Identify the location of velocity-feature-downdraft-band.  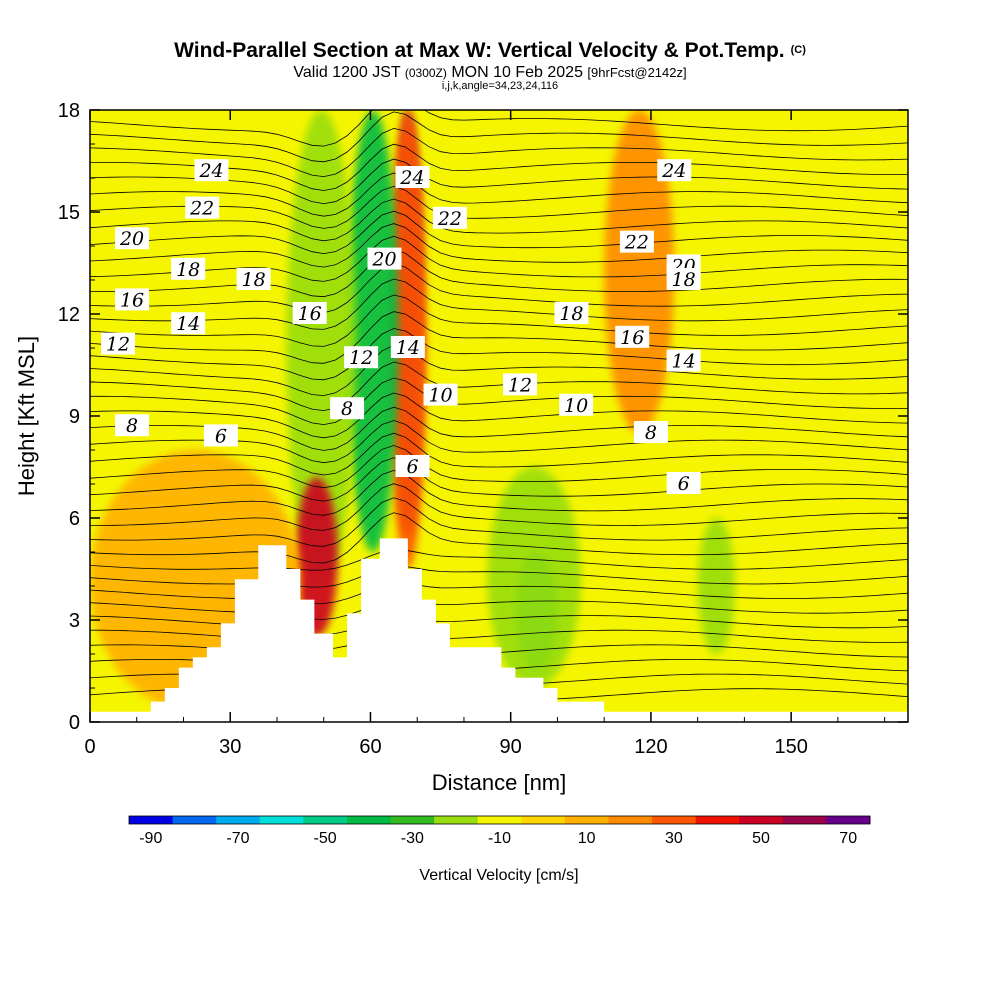
(373, 331).